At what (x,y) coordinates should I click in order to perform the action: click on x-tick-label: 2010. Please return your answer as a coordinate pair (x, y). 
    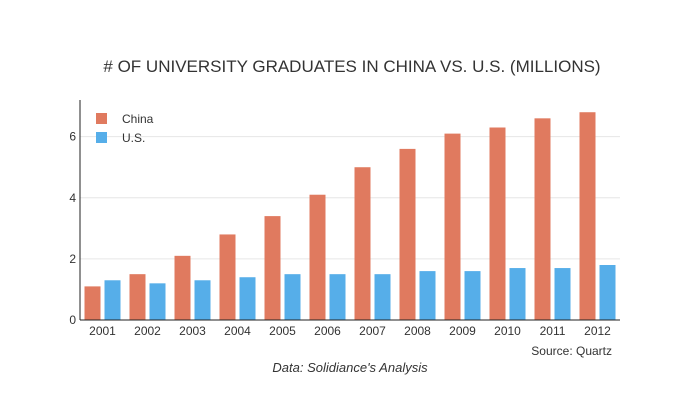
    Looking at the image, I should click on (507, 331).